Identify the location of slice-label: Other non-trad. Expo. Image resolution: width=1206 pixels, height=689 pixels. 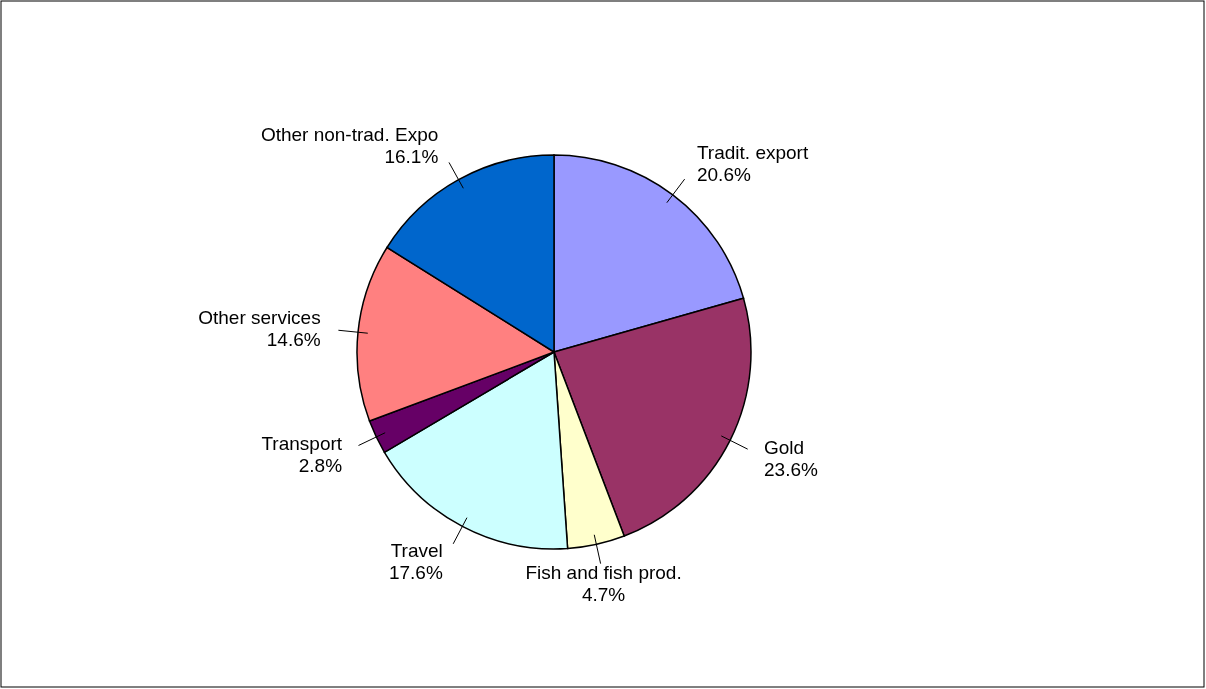
(349, 135).